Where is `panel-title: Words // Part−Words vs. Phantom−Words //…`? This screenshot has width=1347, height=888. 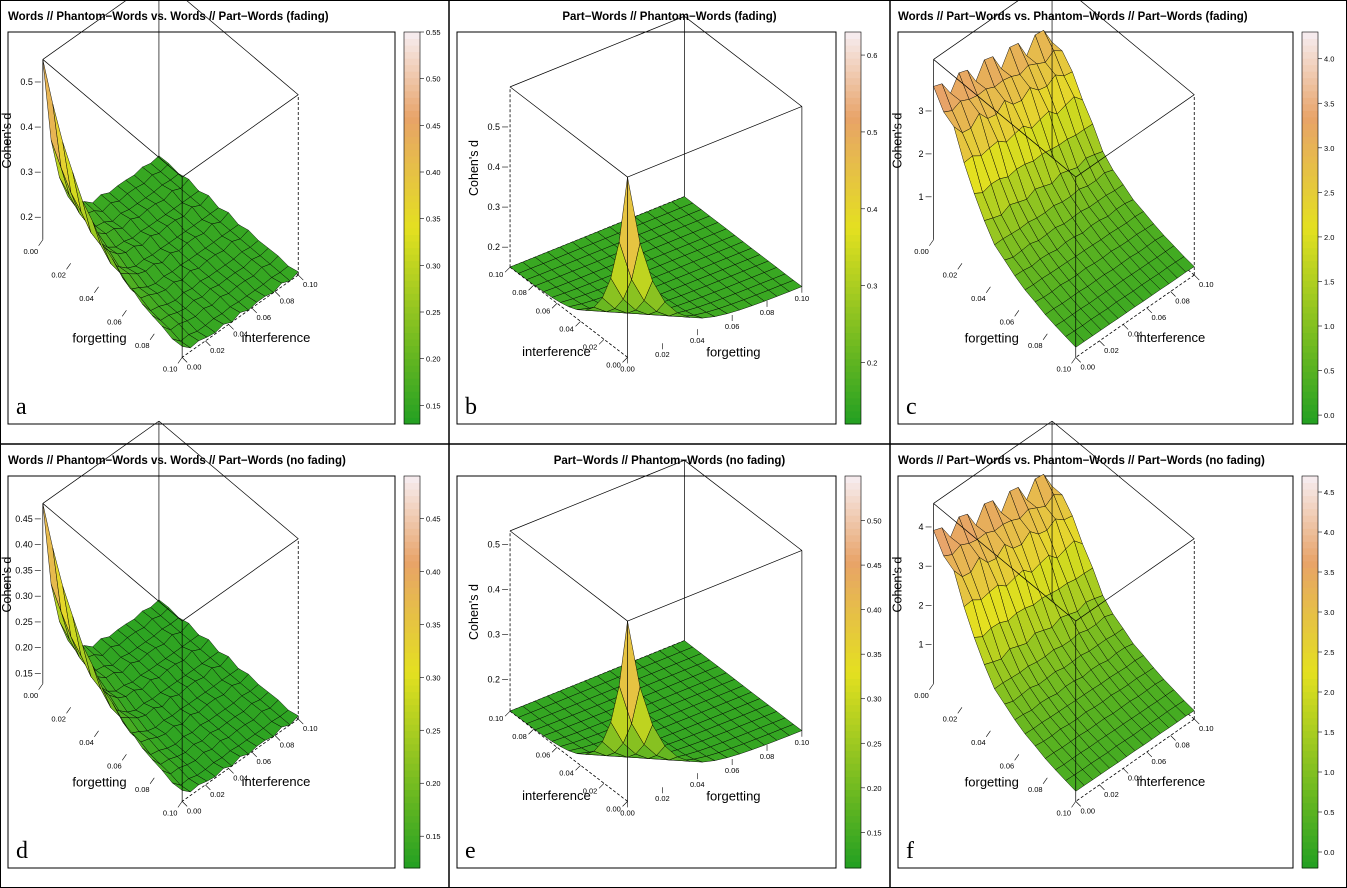 panel-title: Words // Part−Words vs. Phantom−Words //… is located at coordinates (1081, 461).